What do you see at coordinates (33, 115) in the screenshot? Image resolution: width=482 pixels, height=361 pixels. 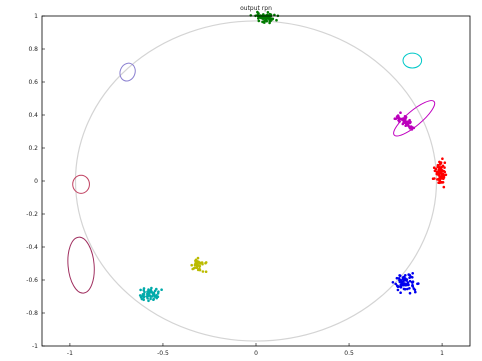 I see `y-tick-label: 0.4` at bounding box center [33, 115].